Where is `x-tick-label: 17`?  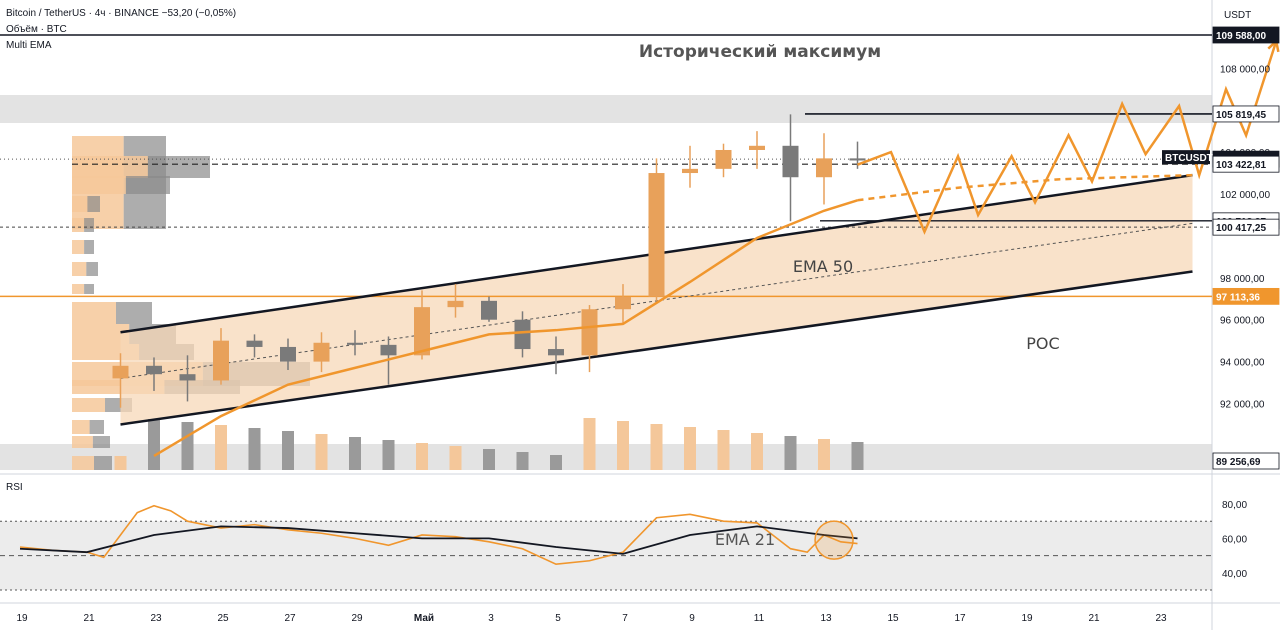 x-tick-label: 17 is located at coordinates (960, 618).